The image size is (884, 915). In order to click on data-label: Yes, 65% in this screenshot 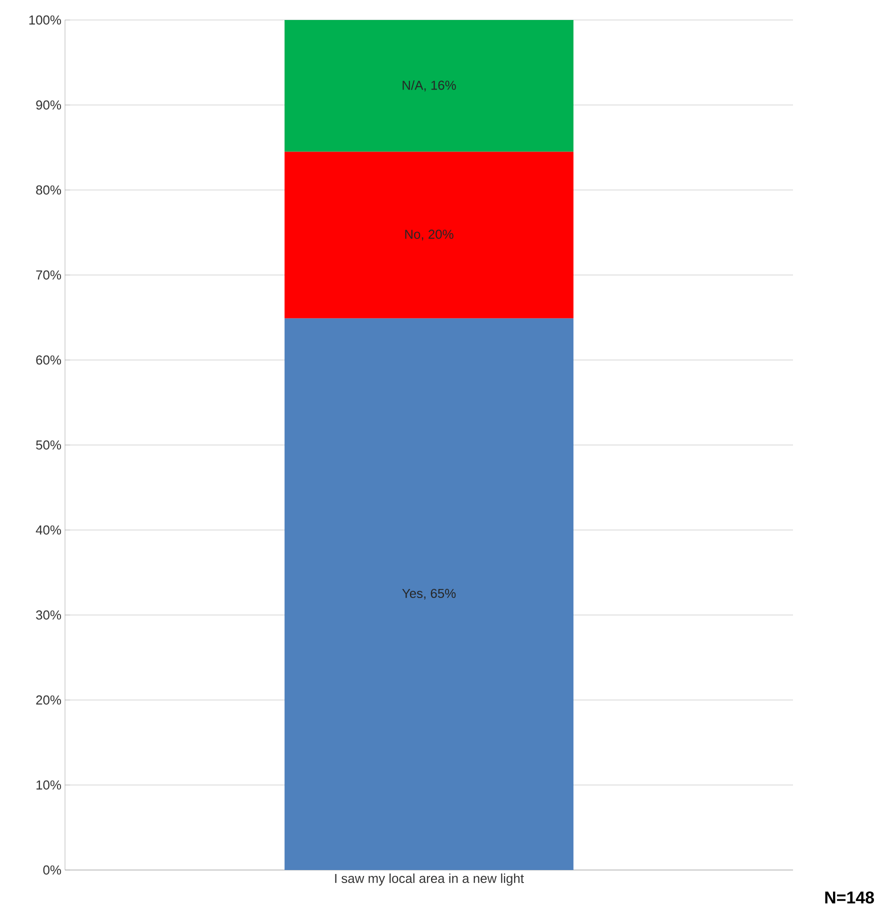, I will do `click(429, 594)`.